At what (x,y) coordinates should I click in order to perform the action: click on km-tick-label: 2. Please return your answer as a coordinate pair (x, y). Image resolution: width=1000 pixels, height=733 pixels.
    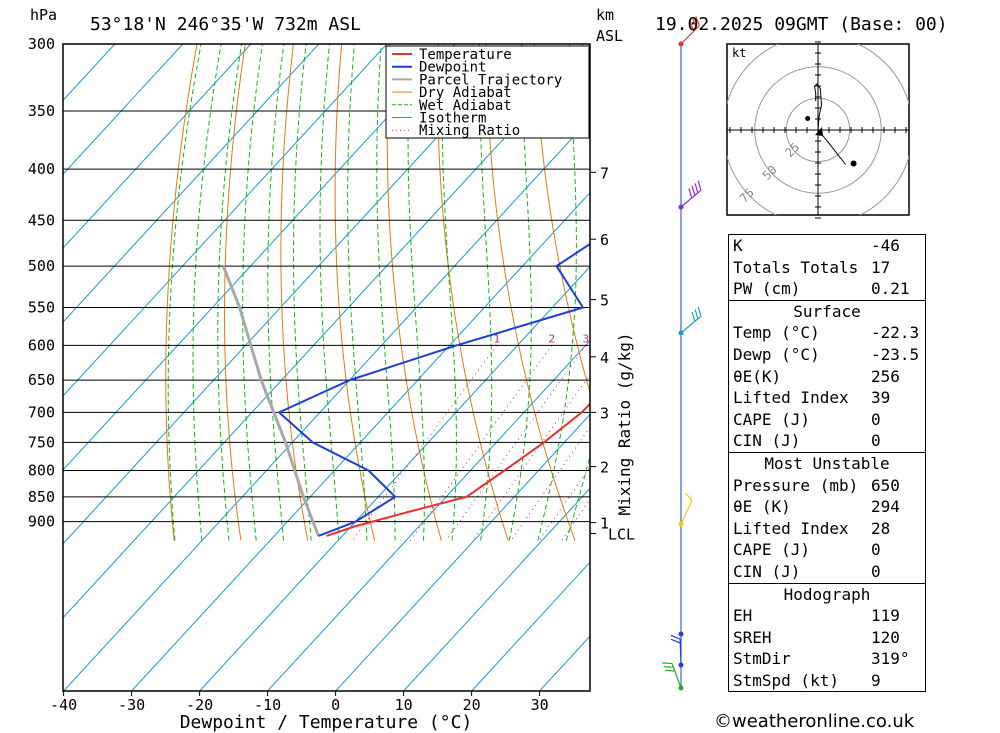
    Looking at the image, I should click on (604, 468).